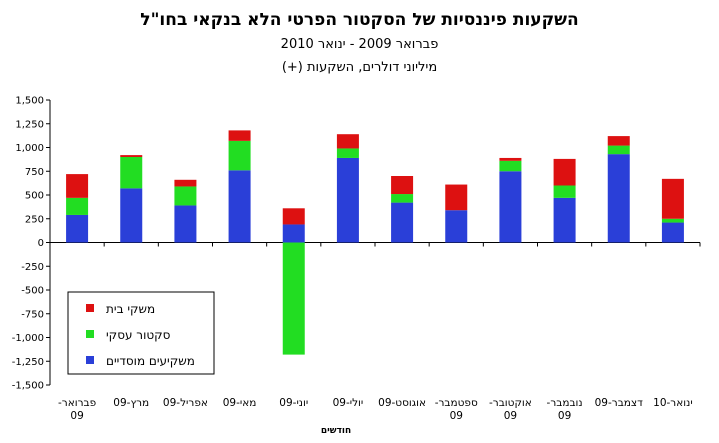 The height and width of the screenshot is (443, 719). What do you see at coordinates (28, 362) in the screenshot?
I see `y-tick-label: -1,250` at bounding box center [28, 362].